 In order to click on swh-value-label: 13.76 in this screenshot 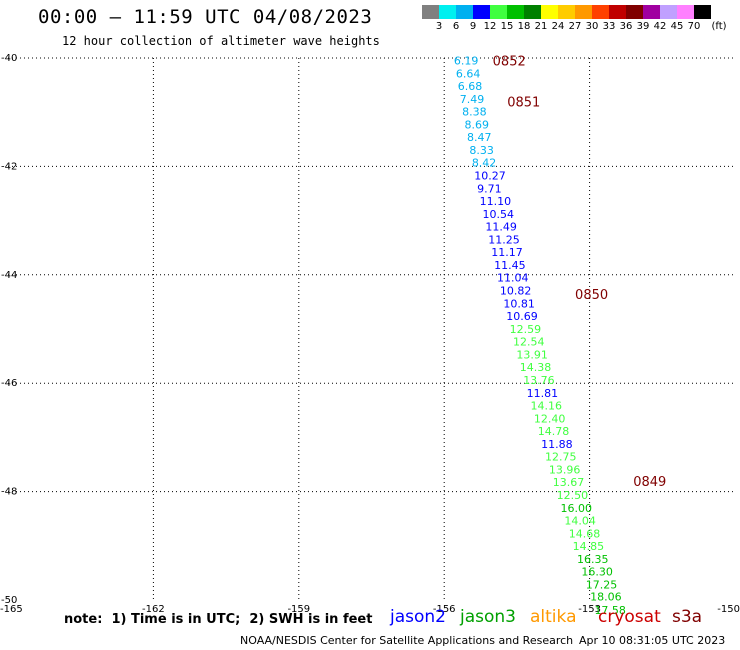, I will do `click(539, 380)`.